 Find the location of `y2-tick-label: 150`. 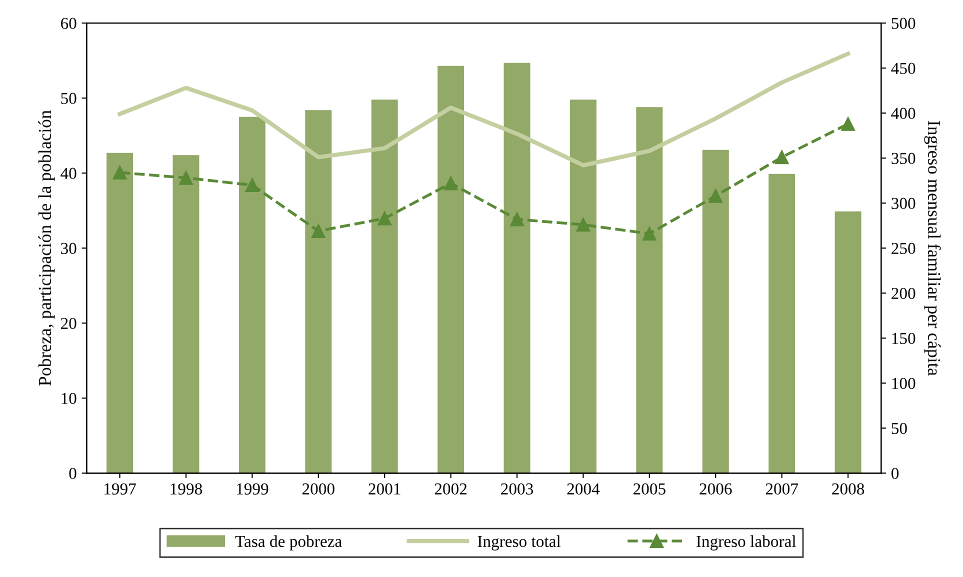

y2-tick-label: 150 is located at coordinates (904, 338).